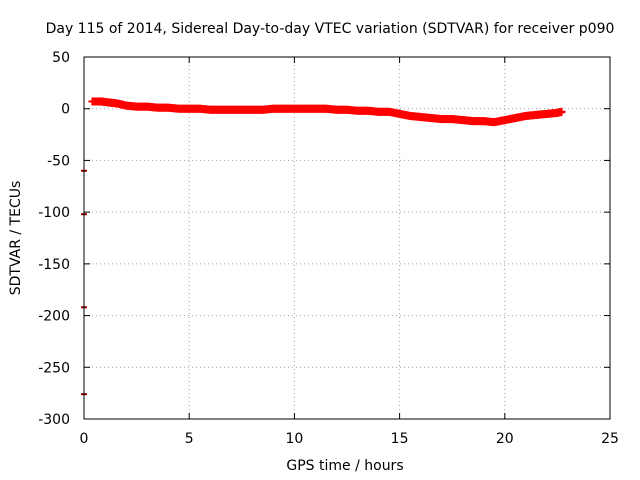 The width and height of the screenshot is (640, 480). I want to click on x-tick-label: 15, so click(400, 439).